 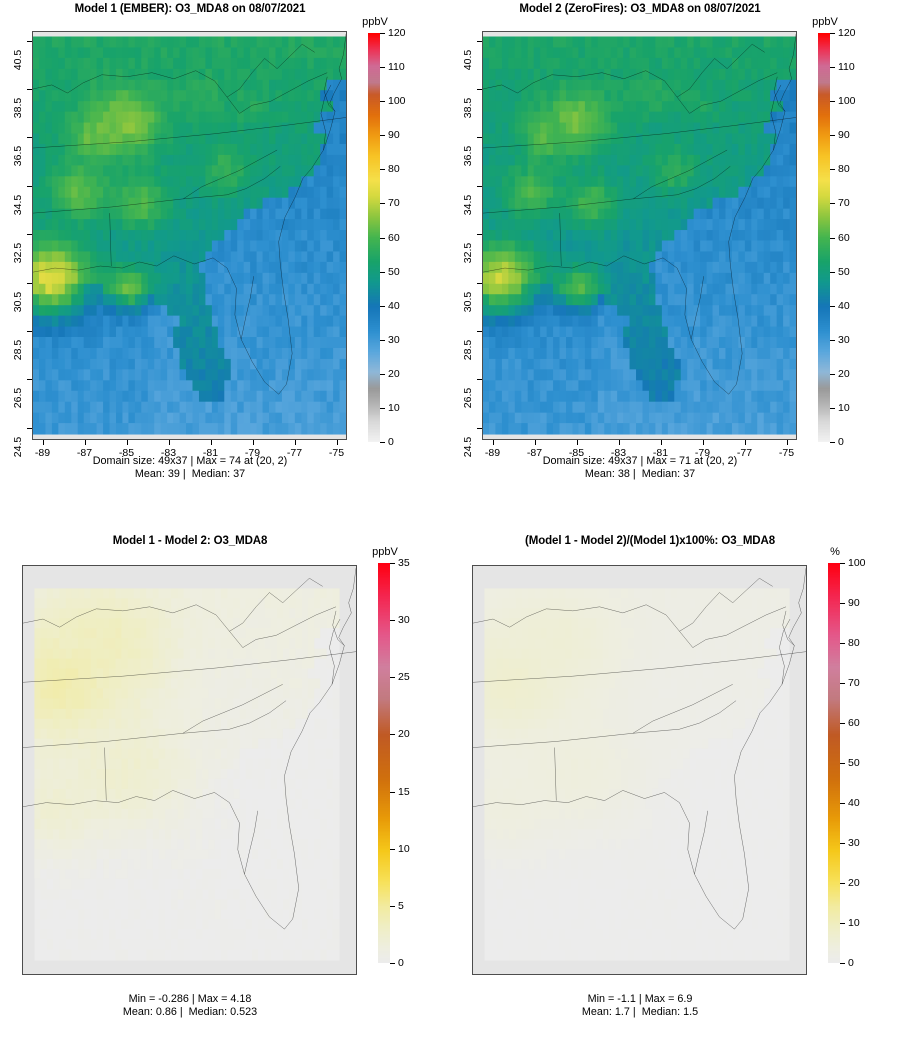 I want to click on map-plot-diff-pct, so click(x=639, y=770).